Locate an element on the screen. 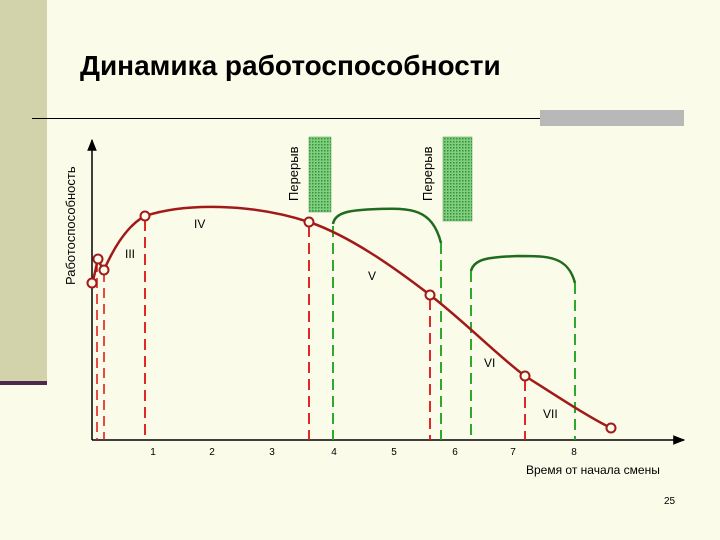 This screenshot has height=540, width=720. phase-label-vi: VI is located at coordinates (489, 363).